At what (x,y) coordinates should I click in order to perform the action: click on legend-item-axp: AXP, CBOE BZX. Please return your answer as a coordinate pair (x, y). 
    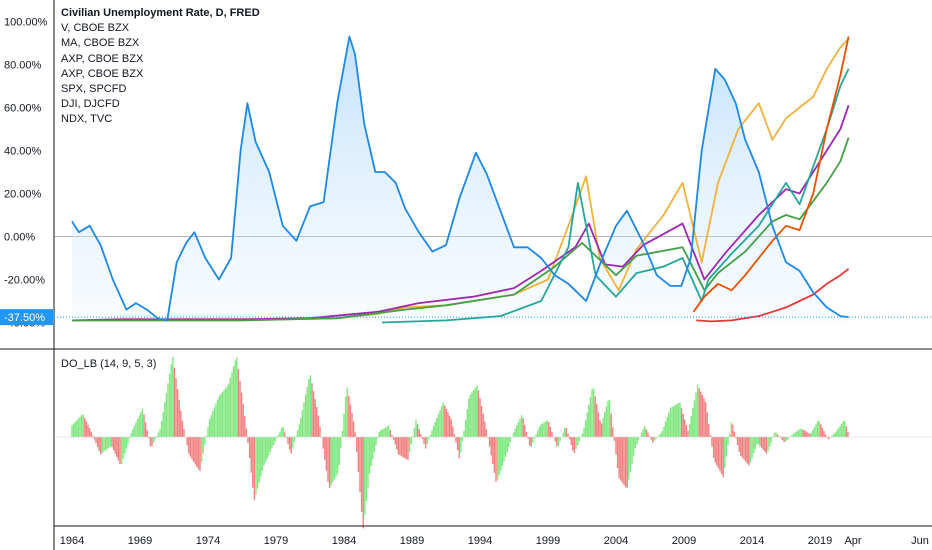
    Looking at the image, I should click on (102, 58).